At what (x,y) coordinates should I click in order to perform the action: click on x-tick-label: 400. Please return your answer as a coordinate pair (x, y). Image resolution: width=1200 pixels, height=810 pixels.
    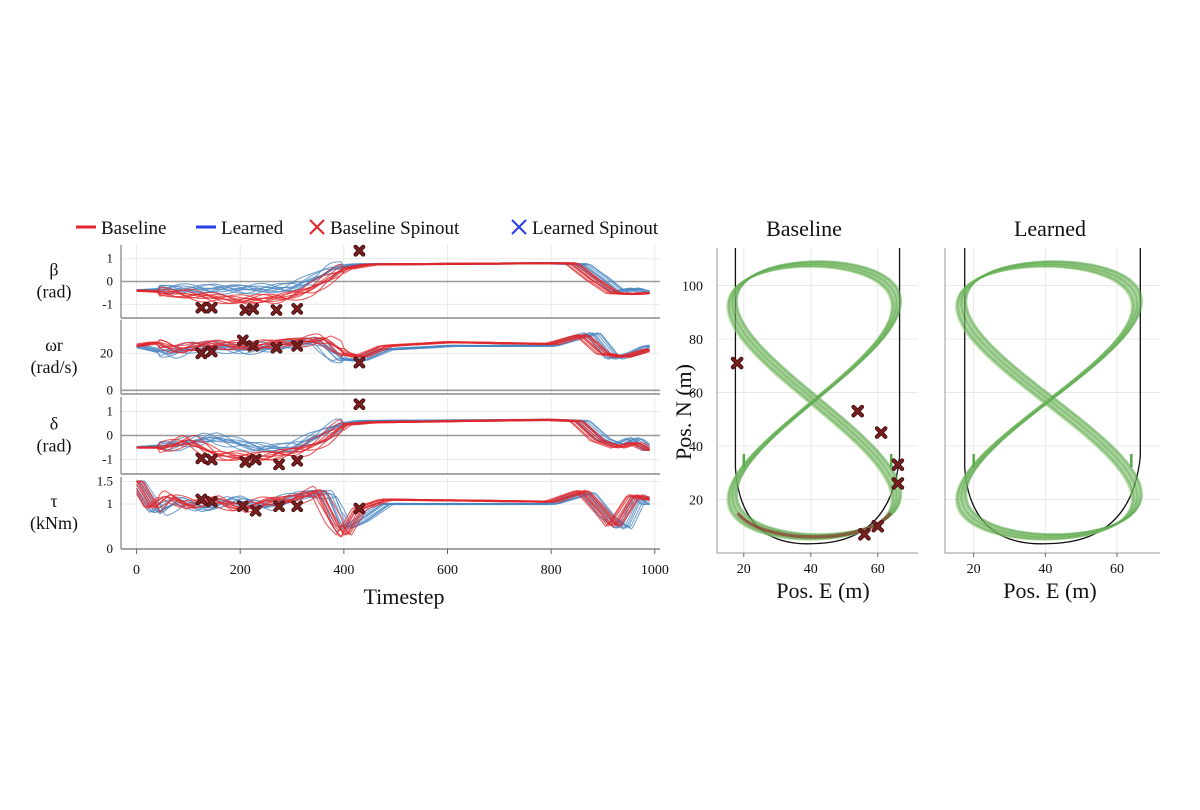
    Looking at the image, I should click on (343, 570).